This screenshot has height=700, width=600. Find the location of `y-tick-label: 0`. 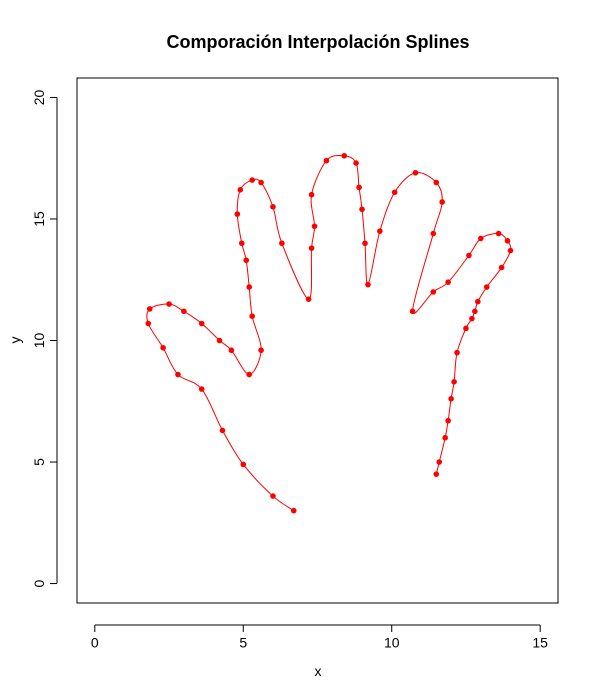

y-tick-label: 0 is located at coordinates (39, 583).